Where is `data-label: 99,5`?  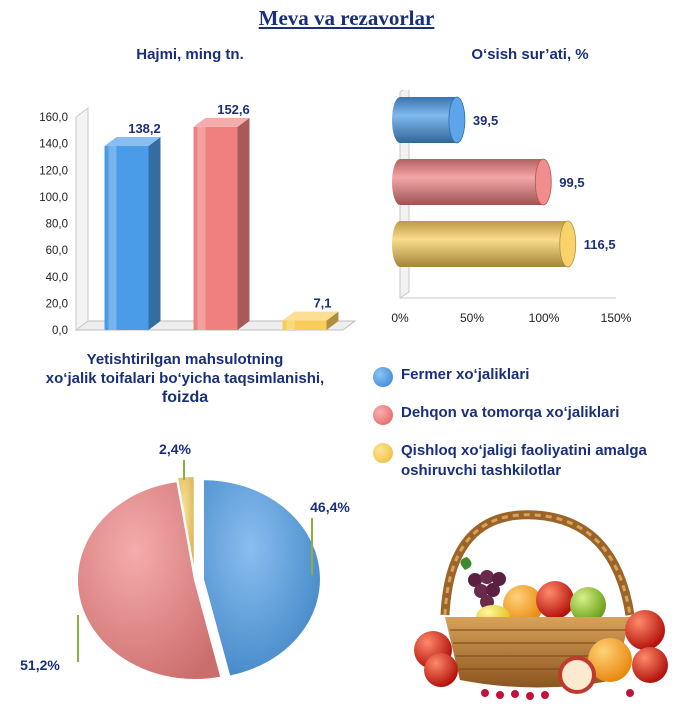 data-label: 99,5 is located at coordinates (571, 182).